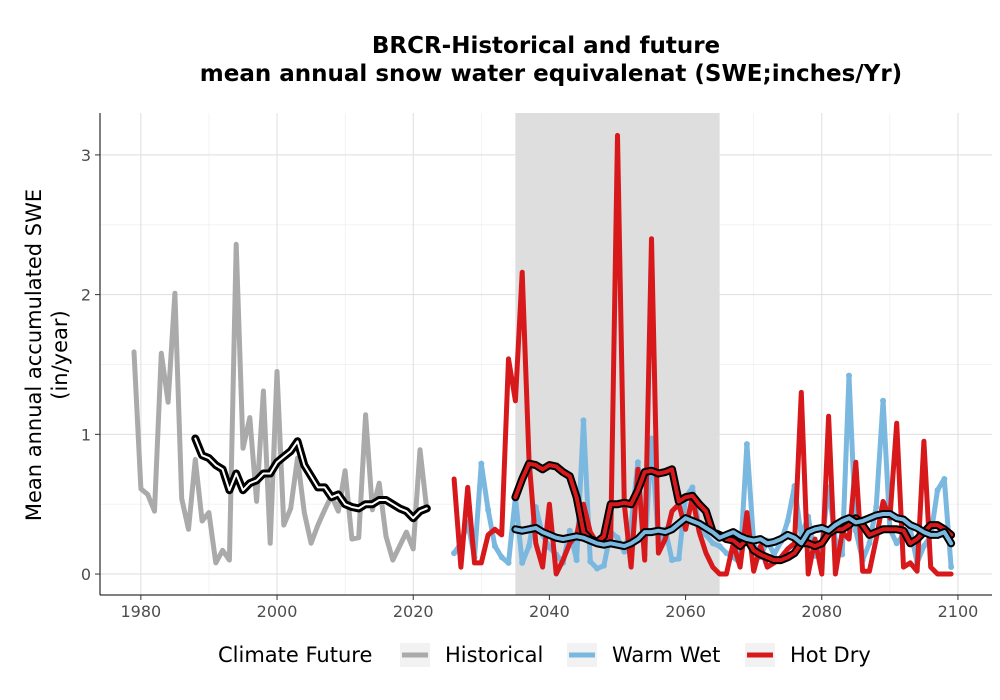  Describe the element at coordinates (47, 355) in the screenshot. I see `y-axis-label: Mean annual accumulated SWE (in/year)` at that location.